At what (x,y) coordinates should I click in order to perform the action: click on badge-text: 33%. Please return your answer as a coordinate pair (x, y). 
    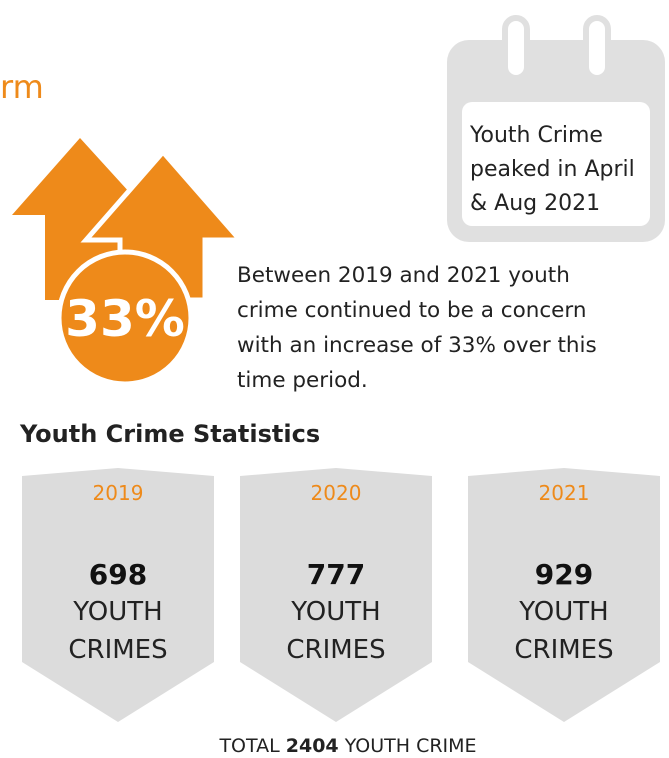
    Looking at the image, I should click on (125, 319).